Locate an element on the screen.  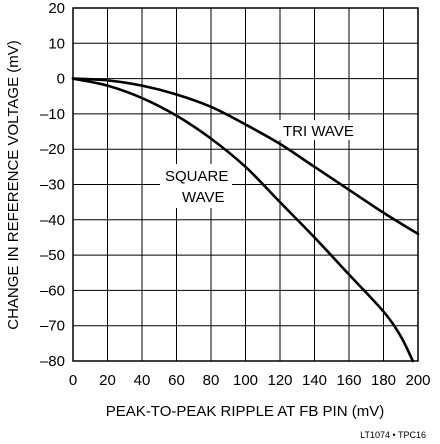
x-tick-label: 140 is located at coordinates (314, 380).